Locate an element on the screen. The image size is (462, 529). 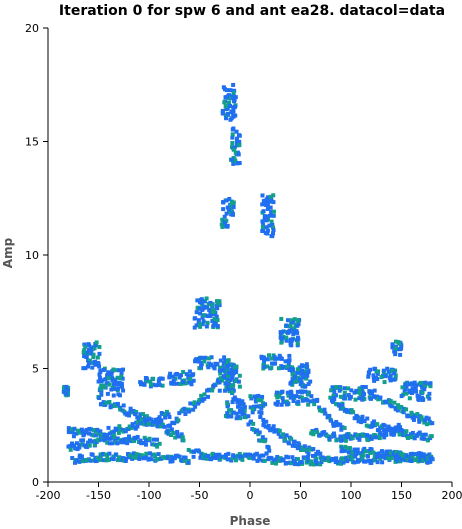
y-axis-label: Amp is located at coordinates (8, 252).